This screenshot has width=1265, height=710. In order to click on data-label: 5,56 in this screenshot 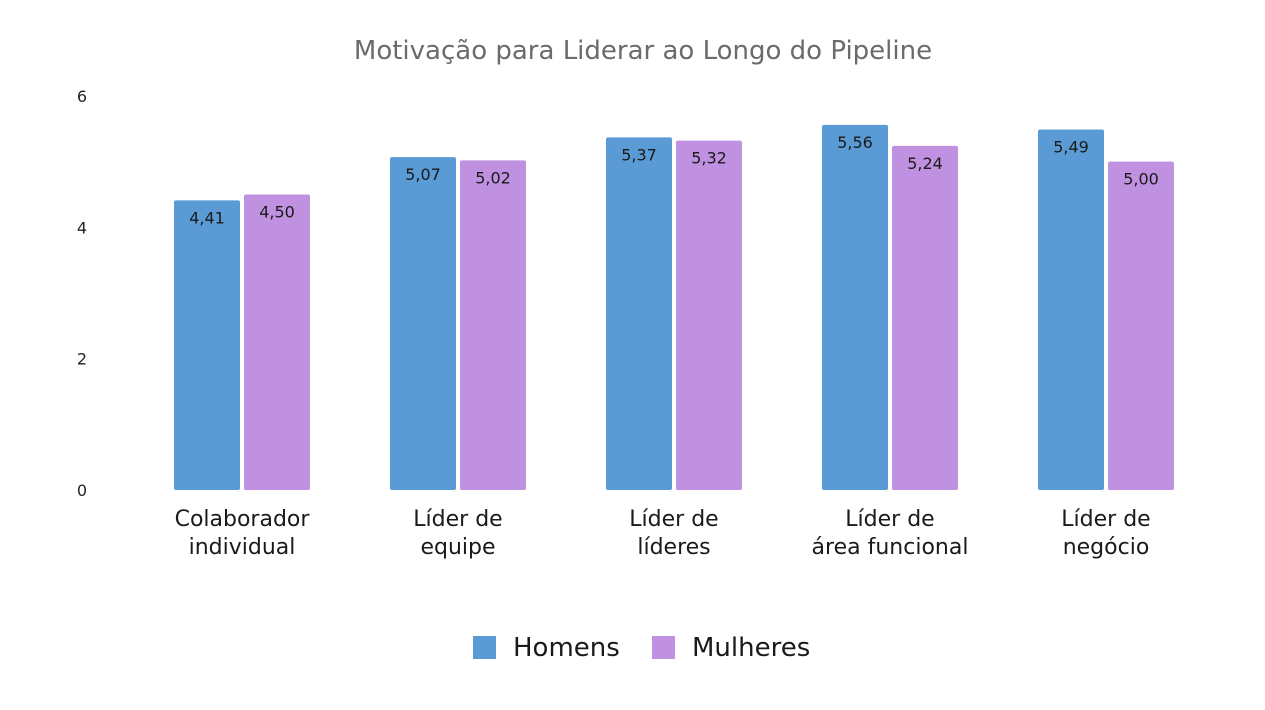, I will do `click(855, 142)`.